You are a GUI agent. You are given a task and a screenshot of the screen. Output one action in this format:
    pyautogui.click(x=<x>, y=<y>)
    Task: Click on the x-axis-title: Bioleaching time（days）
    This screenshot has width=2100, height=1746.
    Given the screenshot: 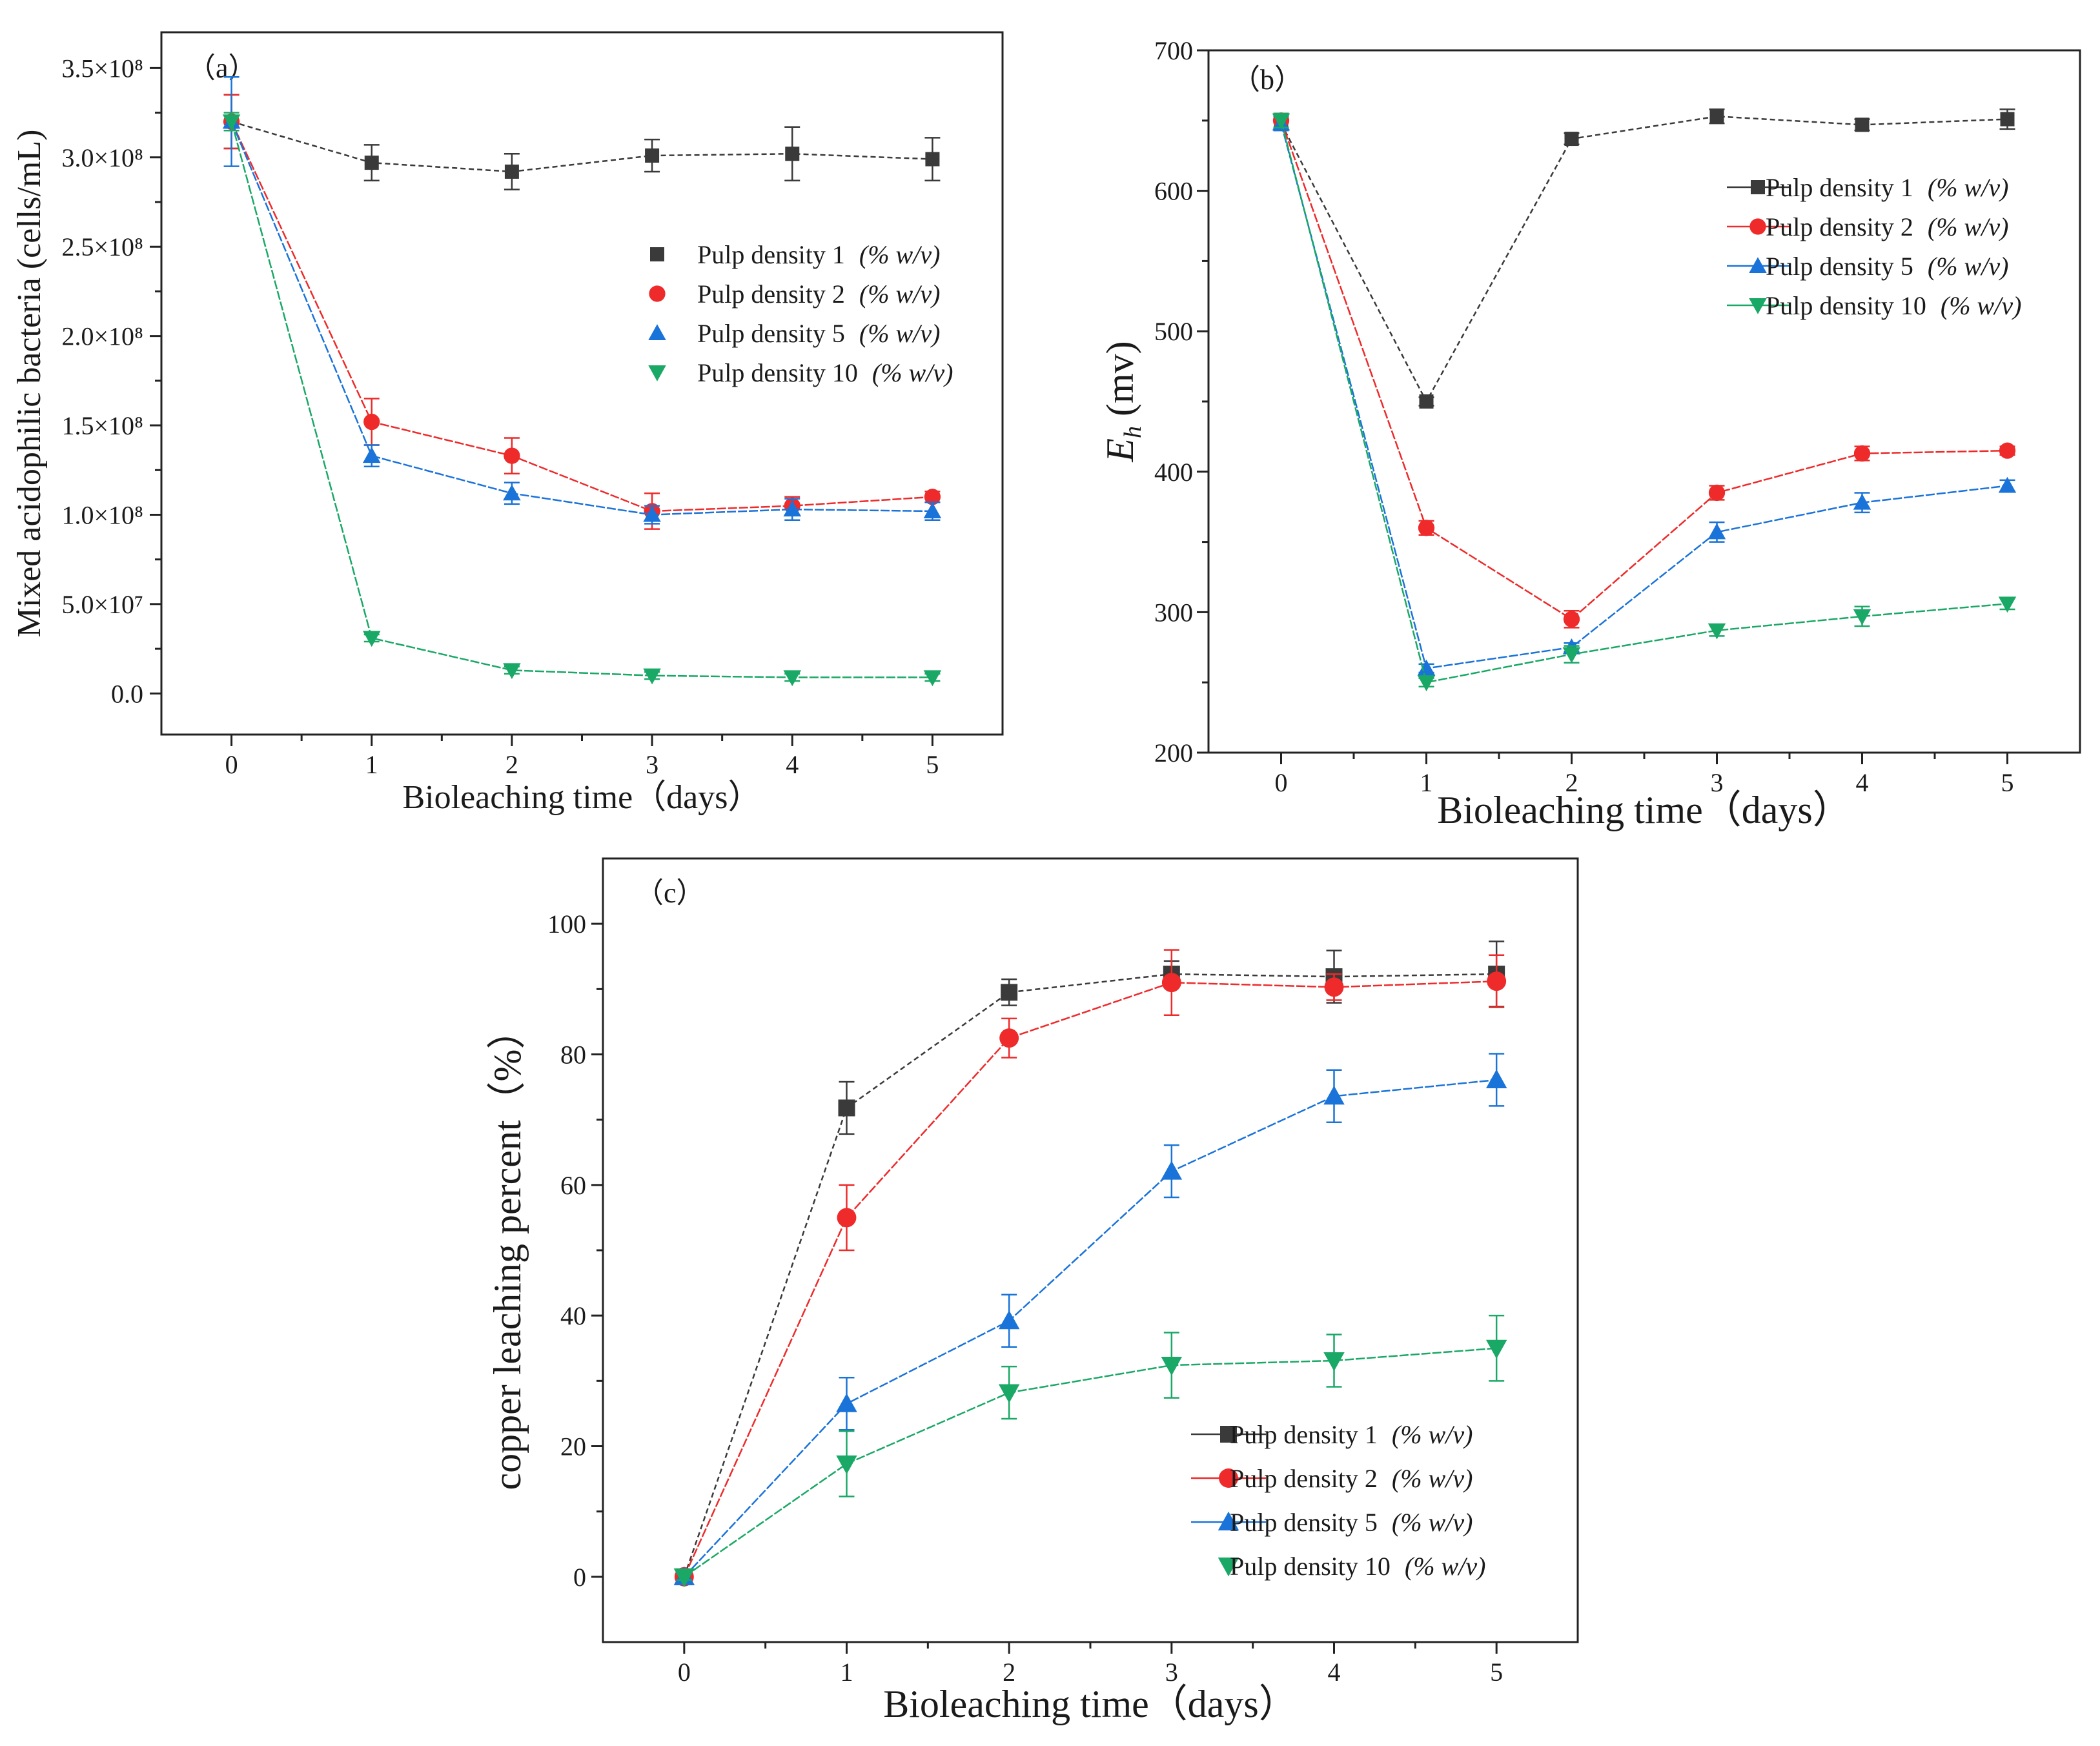 What is the action you would take?
    pyautogui.click(x=581, y=798)
    